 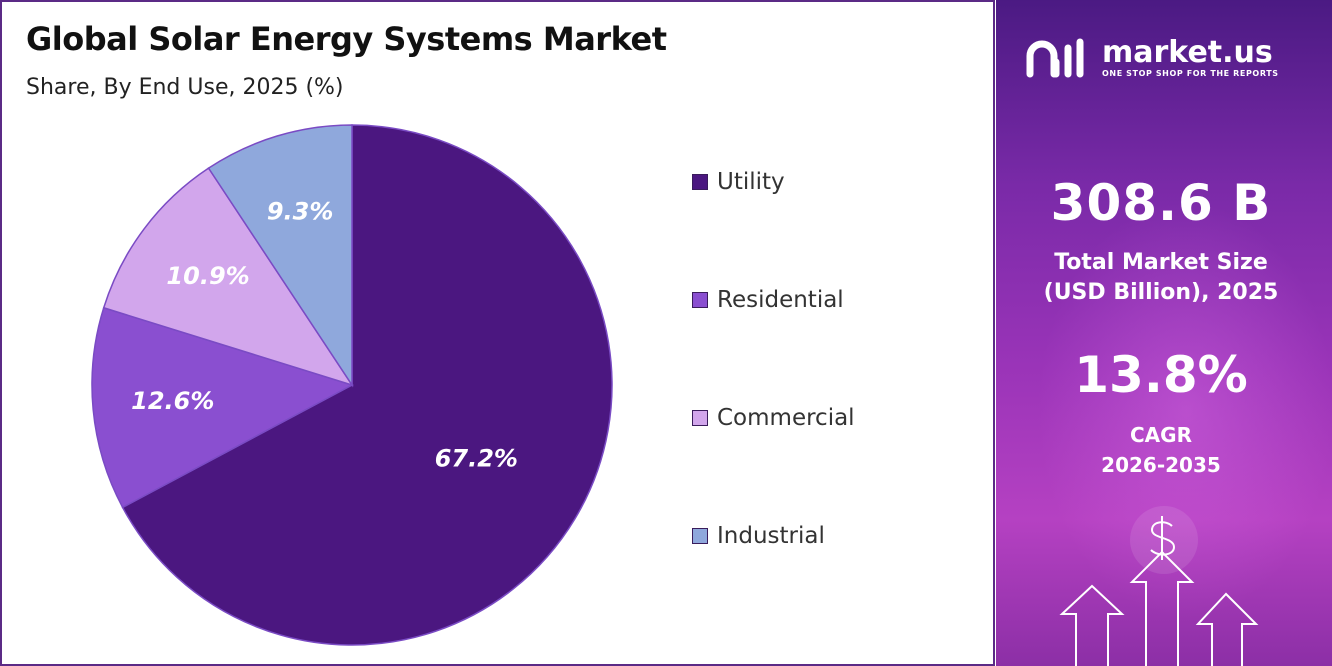 I want to click on legend-label-commercial: Commercial, so click(x=786, y=418).